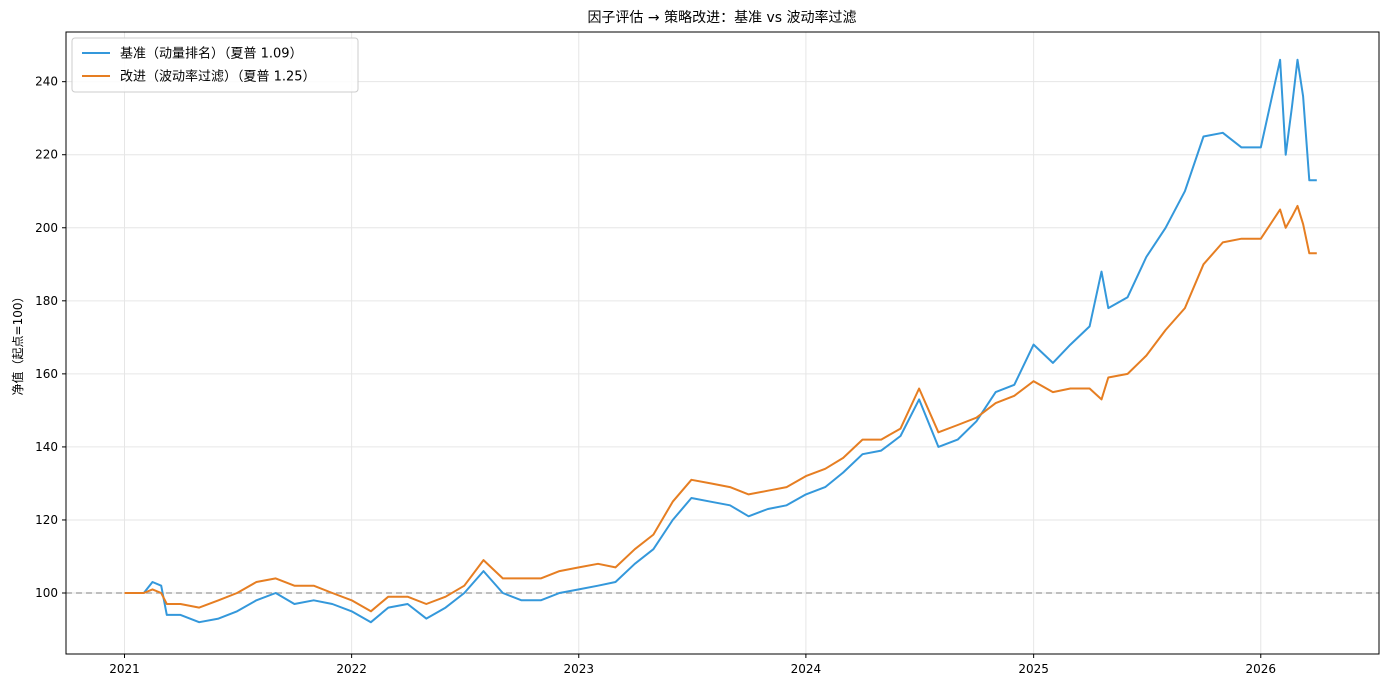 The width and height of the screenshot is (1389, 694). Describe the element at coordinates (46, 447) in the screenshot. I see `y-tick-label: 140` at that location.